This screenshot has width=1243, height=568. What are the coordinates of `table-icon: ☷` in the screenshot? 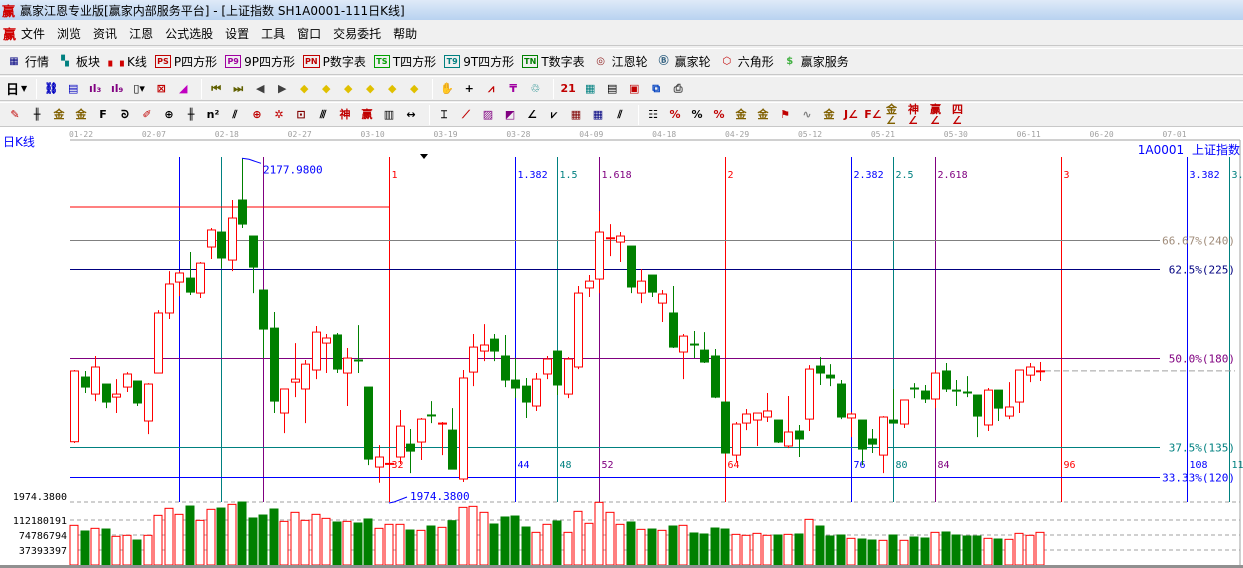 It's located at (653, 114).